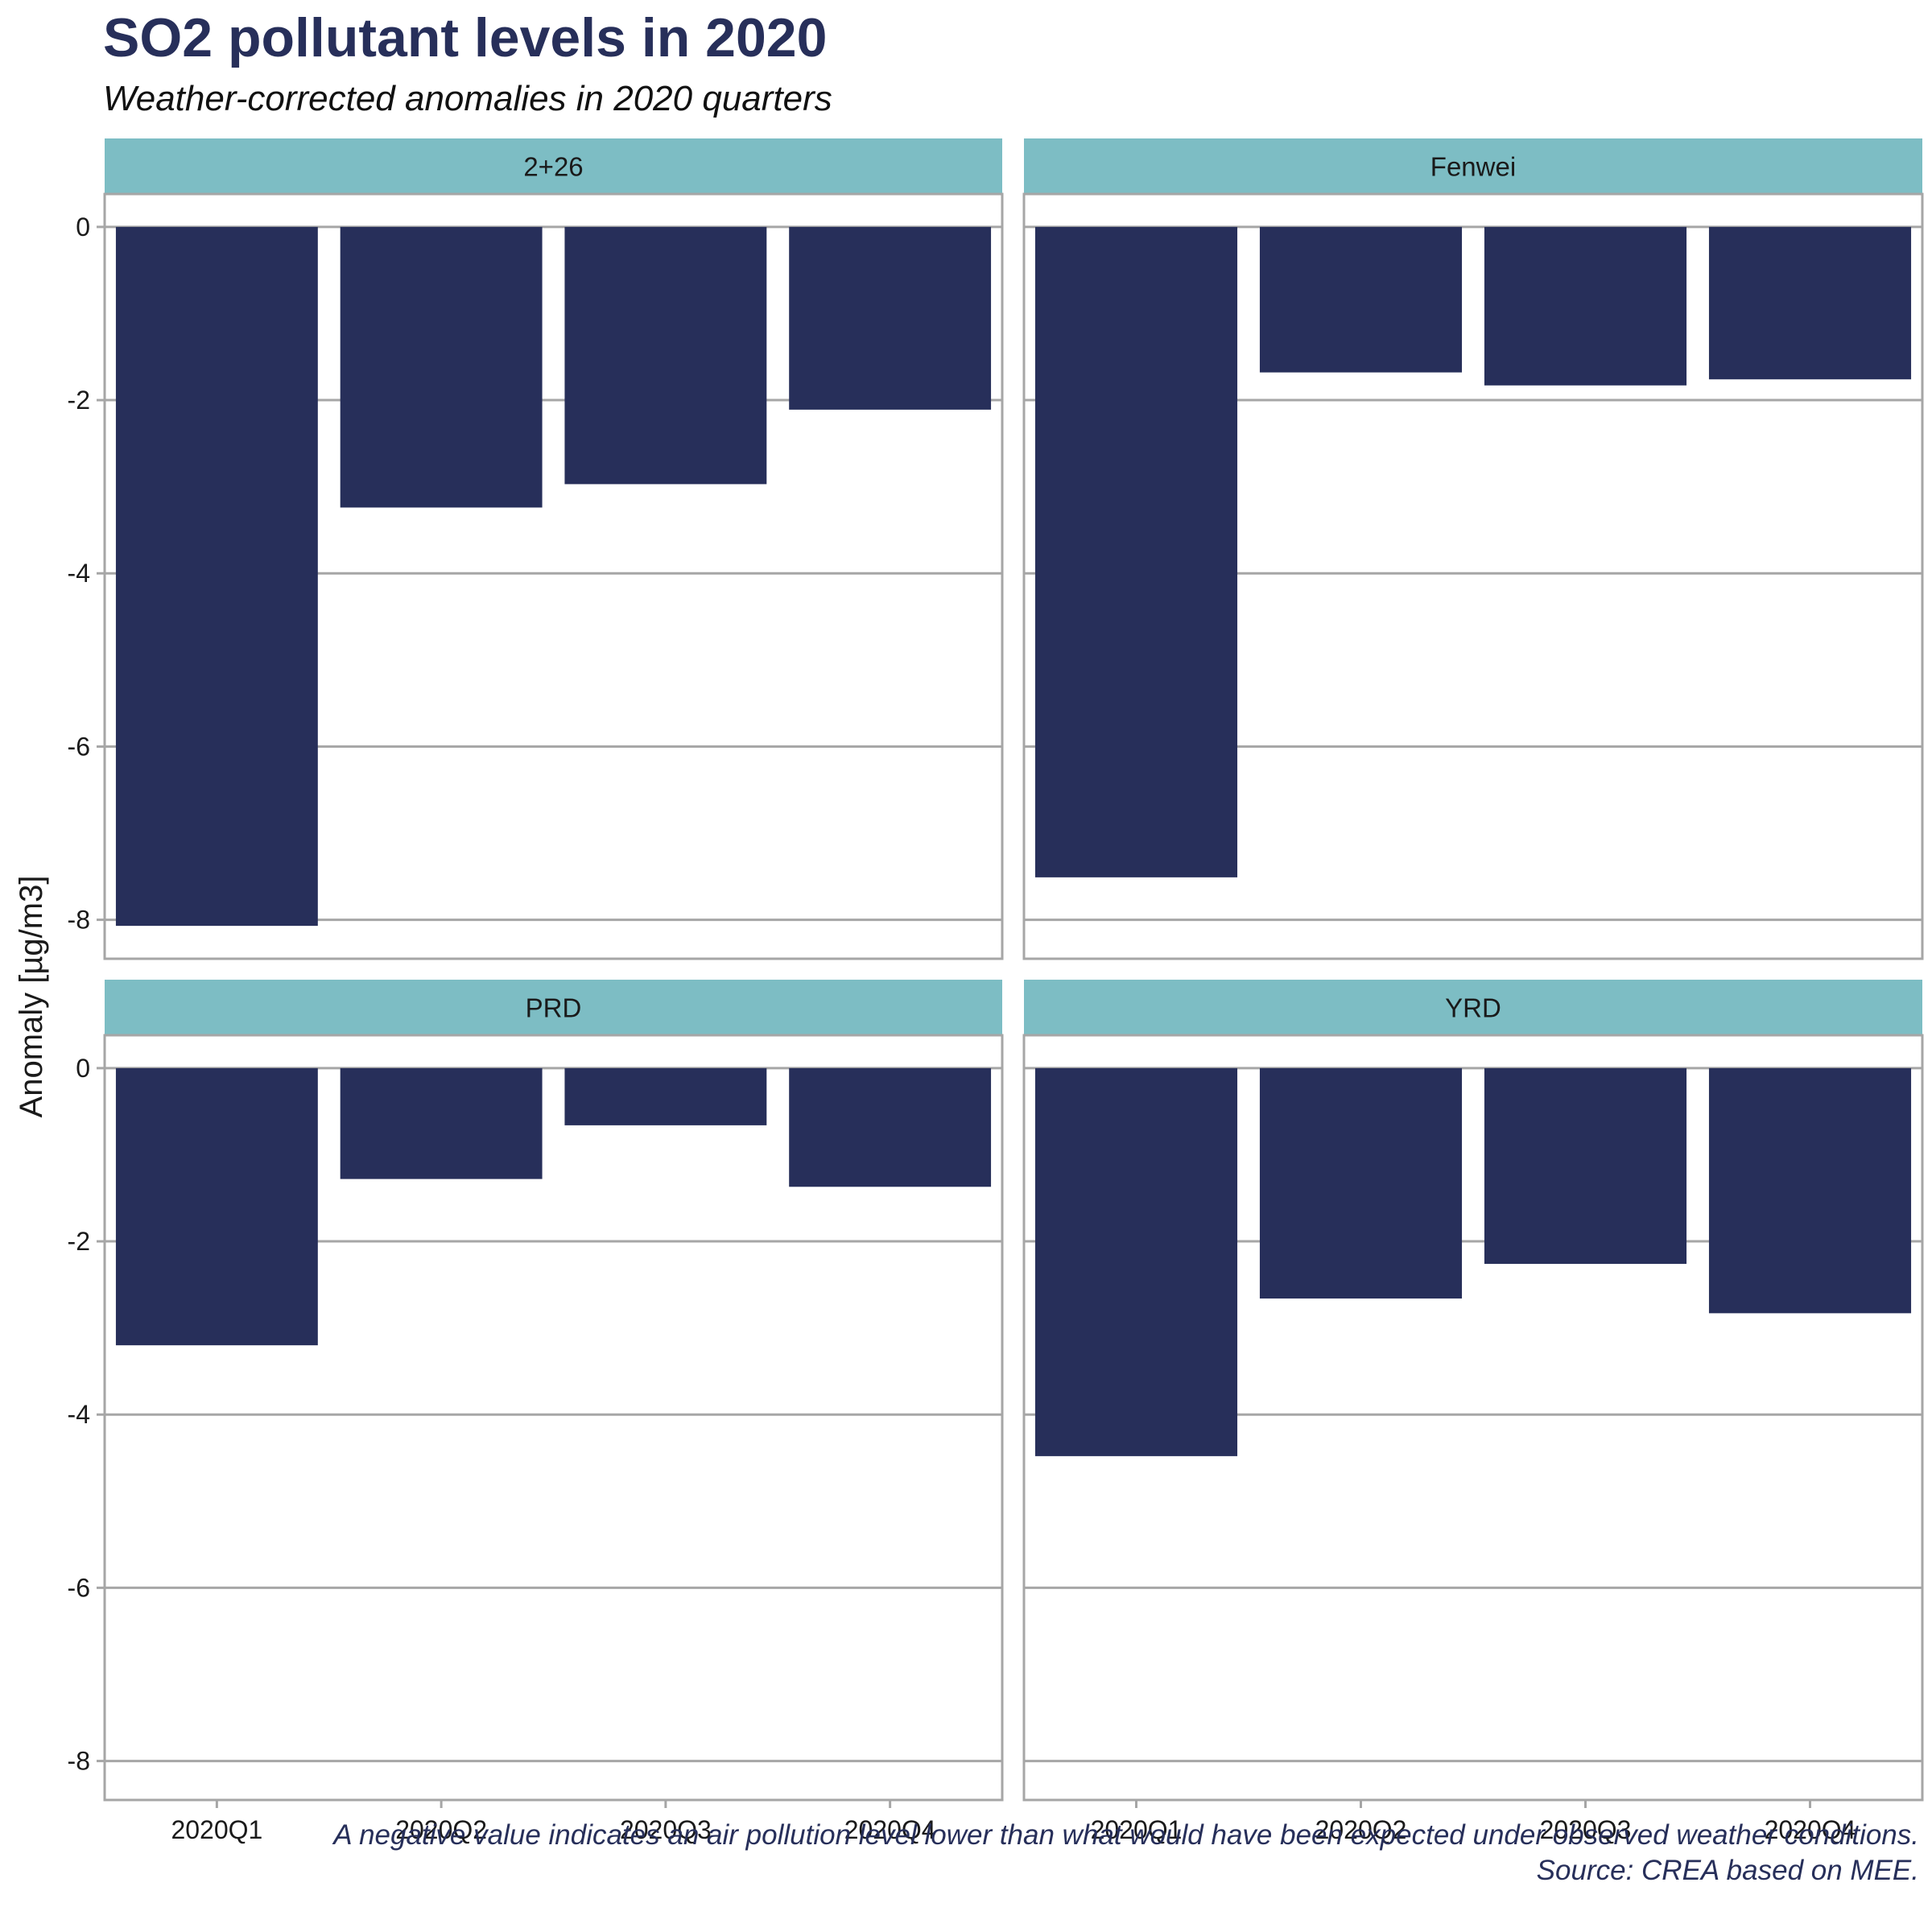  Describe the element at coordinates (31, 997) in the screenshot. I see `y-axis-title: Anomaly [µg/m3]` at that location.